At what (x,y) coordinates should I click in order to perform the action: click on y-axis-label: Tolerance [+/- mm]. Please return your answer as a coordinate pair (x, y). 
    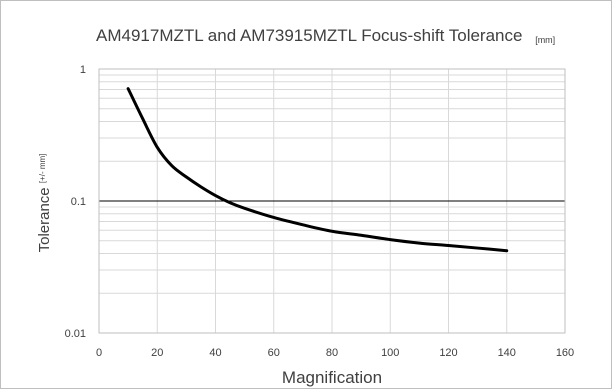
    Looking at the image, I should click on (44, 203).